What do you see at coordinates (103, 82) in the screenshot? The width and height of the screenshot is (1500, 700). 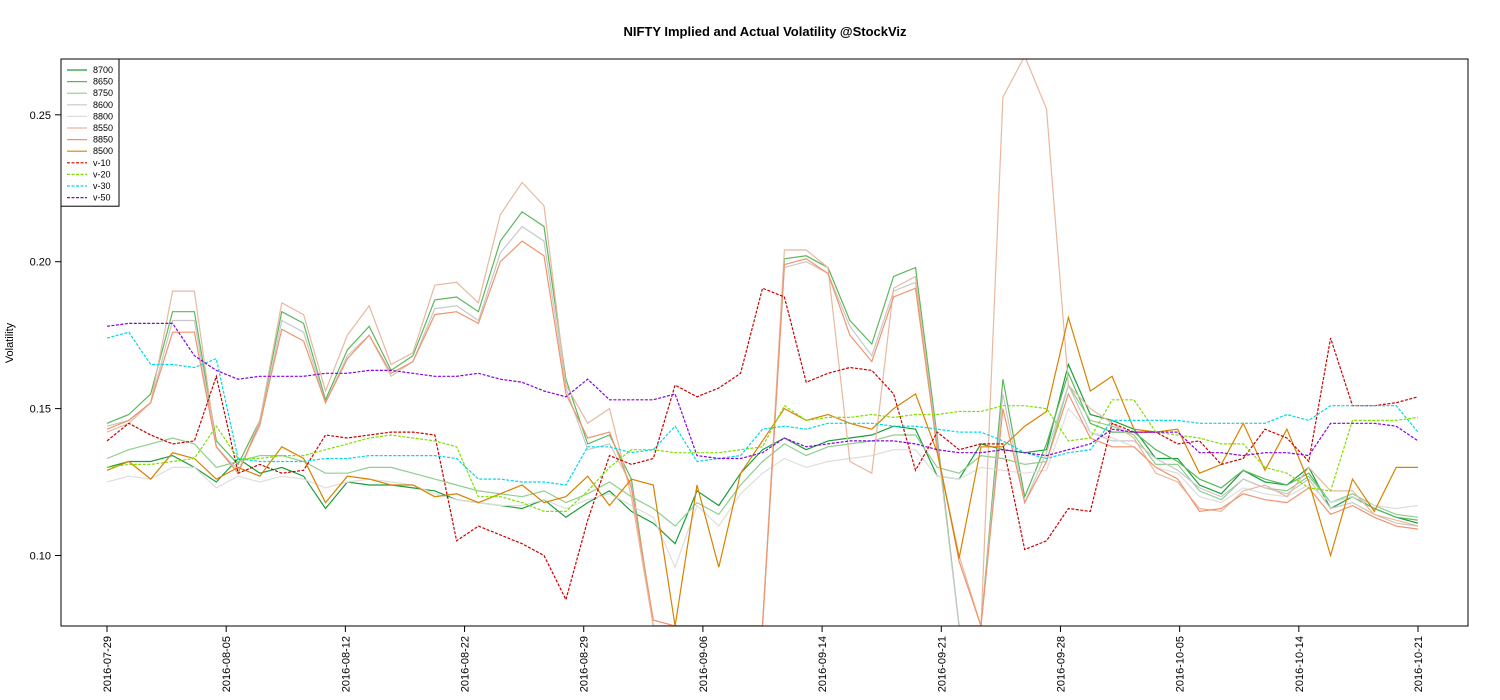 I see `legend-label-8650: 8650` at bounding box center [103, 82].